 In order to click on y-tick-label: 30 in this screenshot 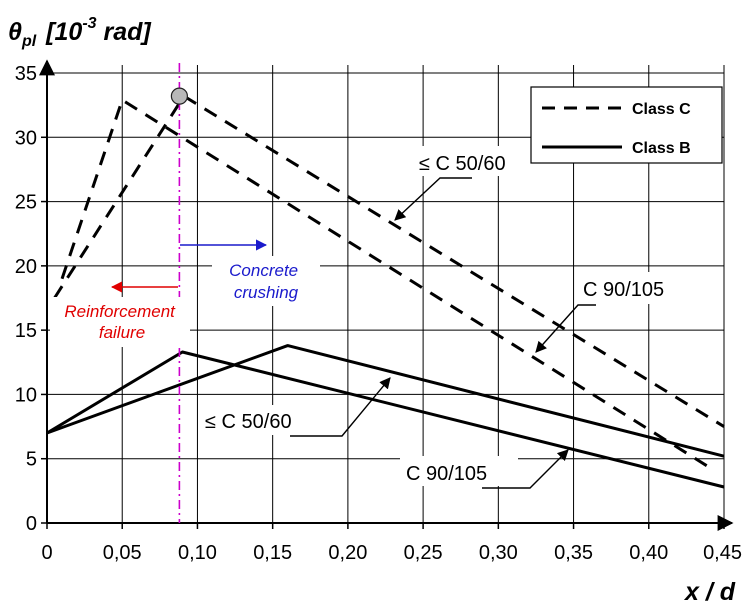, I will do `click(26, 138)`.